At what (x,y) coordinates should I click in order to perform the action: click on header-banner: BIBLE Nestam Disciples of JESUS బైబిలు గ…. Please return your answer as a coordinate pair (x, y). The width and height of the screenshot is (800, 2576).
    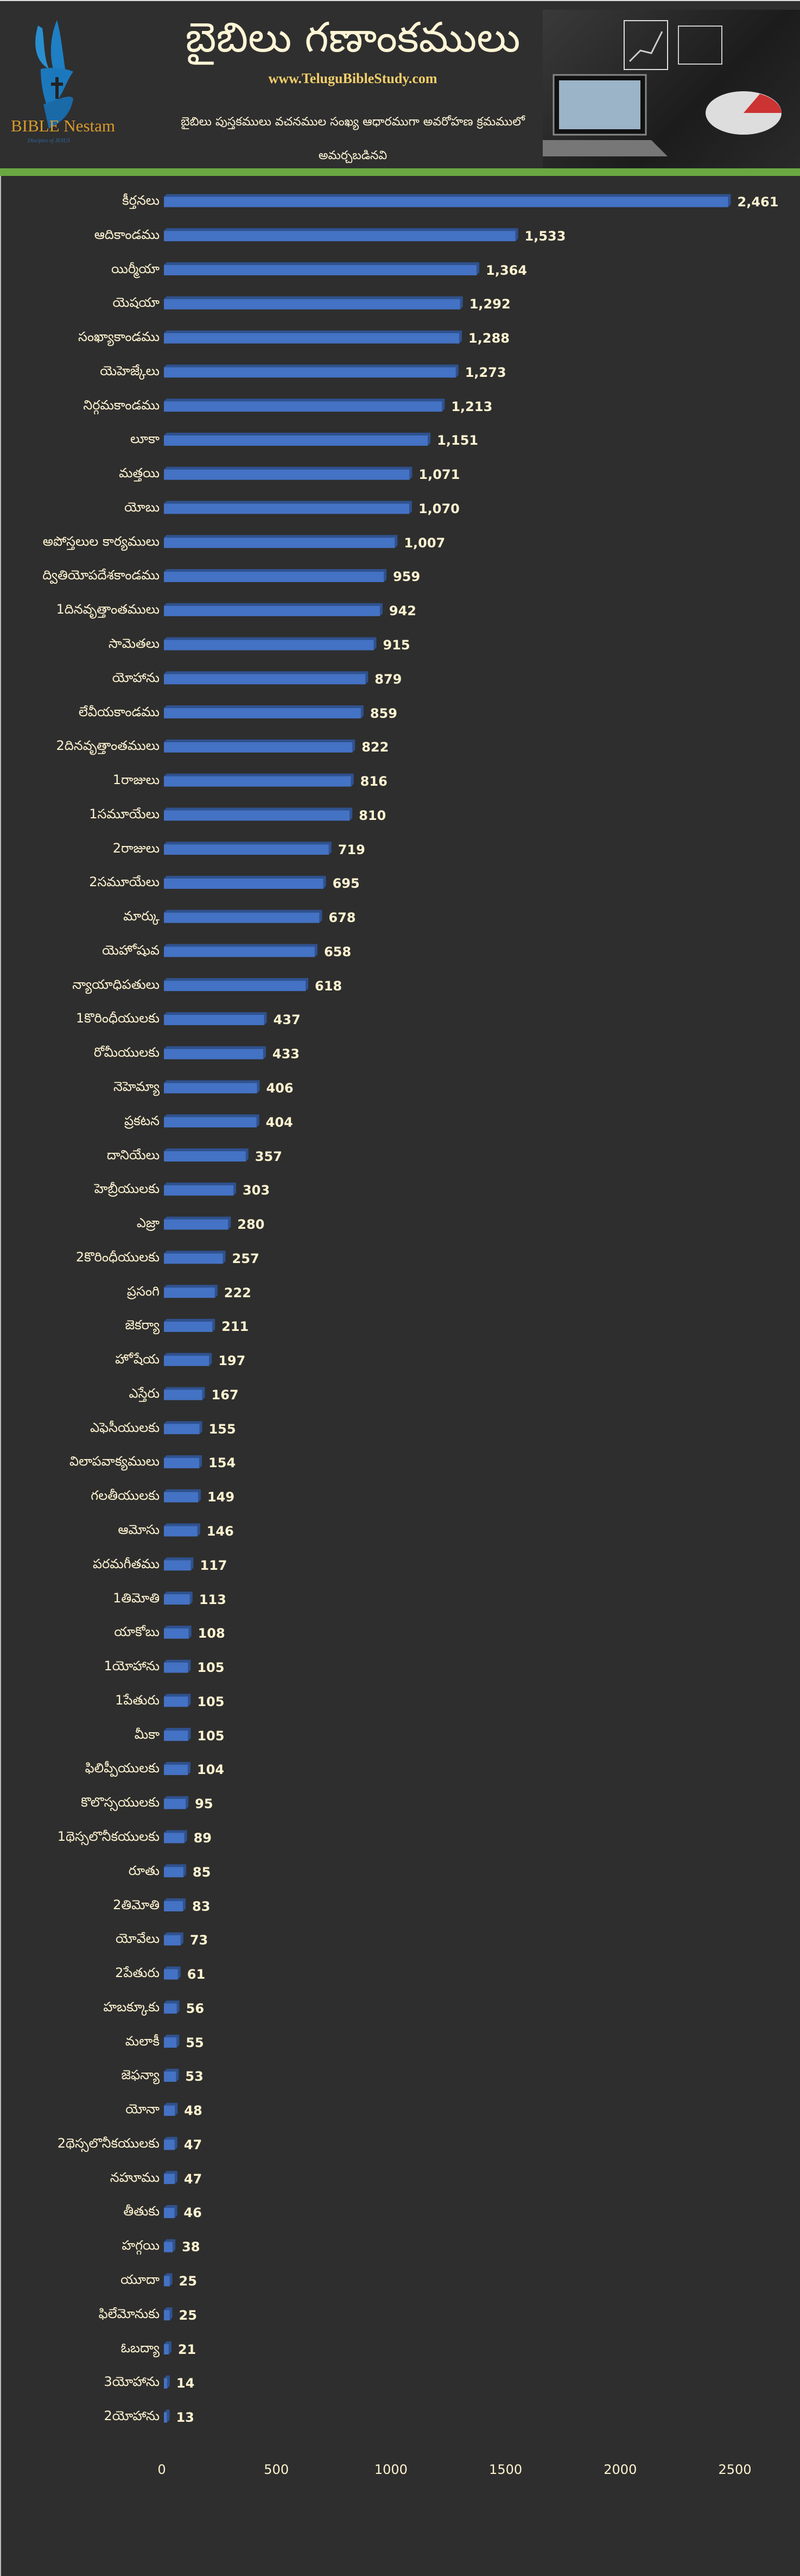
    Looking at the image, I should click on (400, 84).